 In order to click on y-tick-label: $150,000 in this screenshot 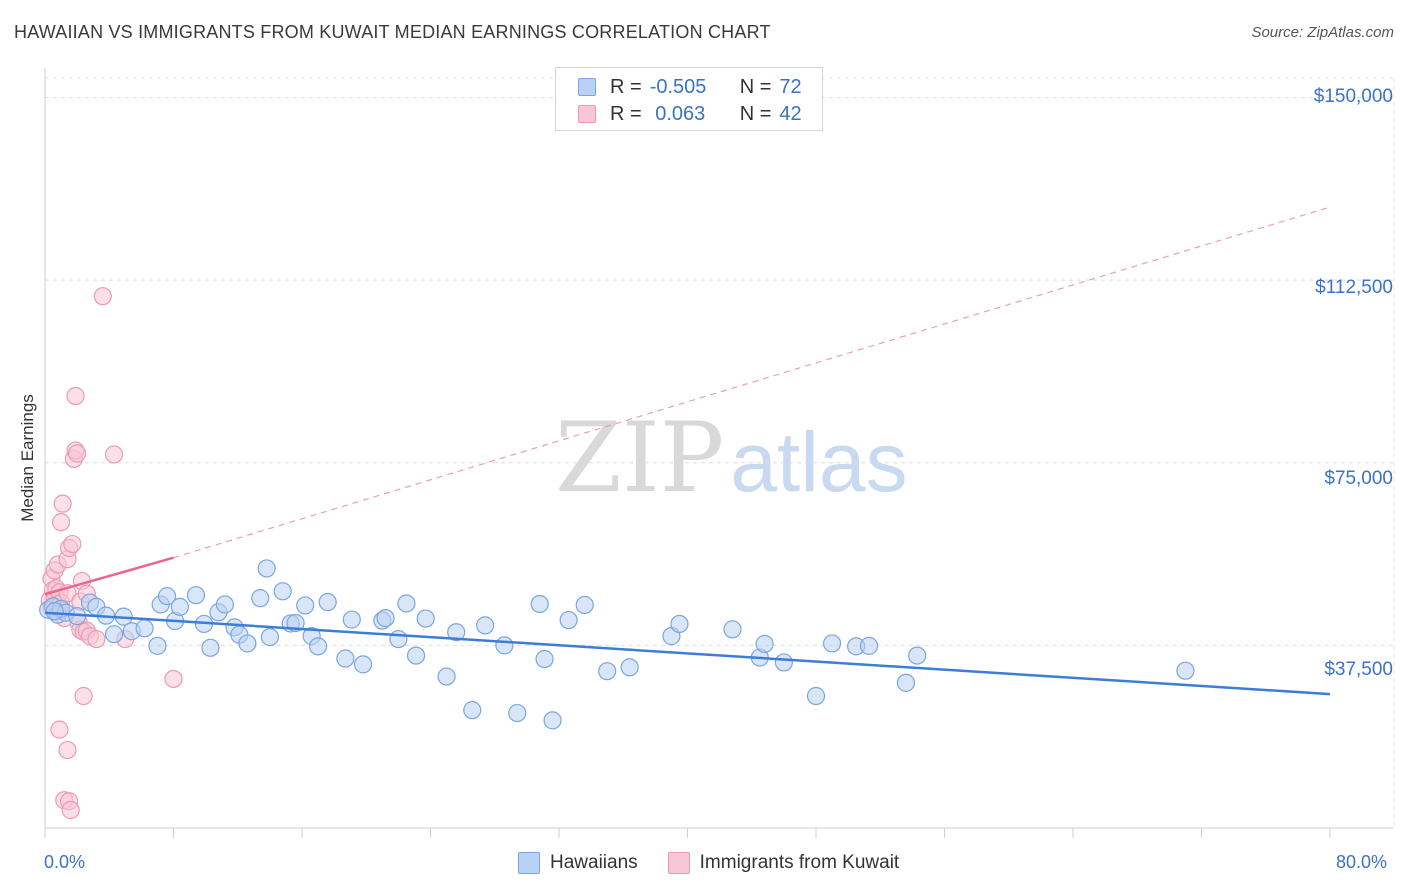, I will do `click(1353, 96)`.